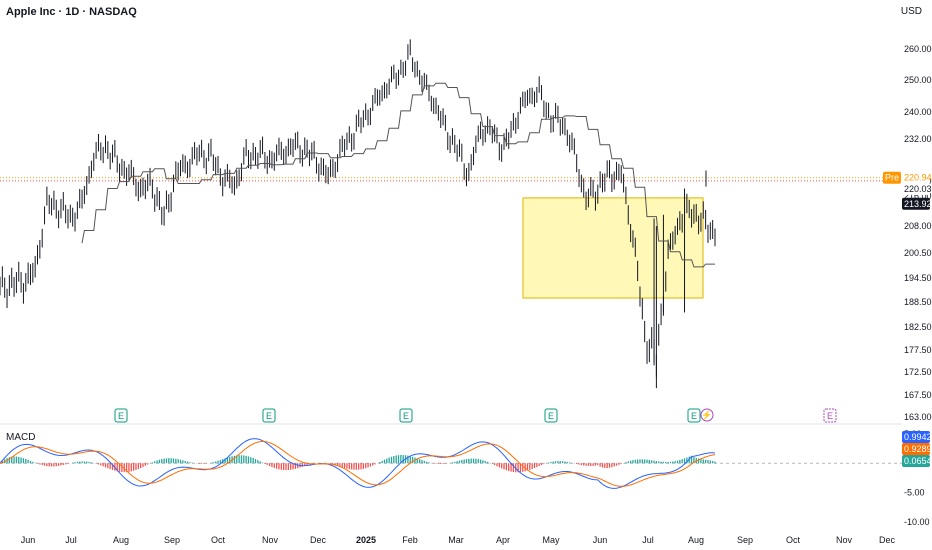 This screenshot has height=550, width=932. I want to click on macd-value-tag: 0.9289, so click(918, 449).